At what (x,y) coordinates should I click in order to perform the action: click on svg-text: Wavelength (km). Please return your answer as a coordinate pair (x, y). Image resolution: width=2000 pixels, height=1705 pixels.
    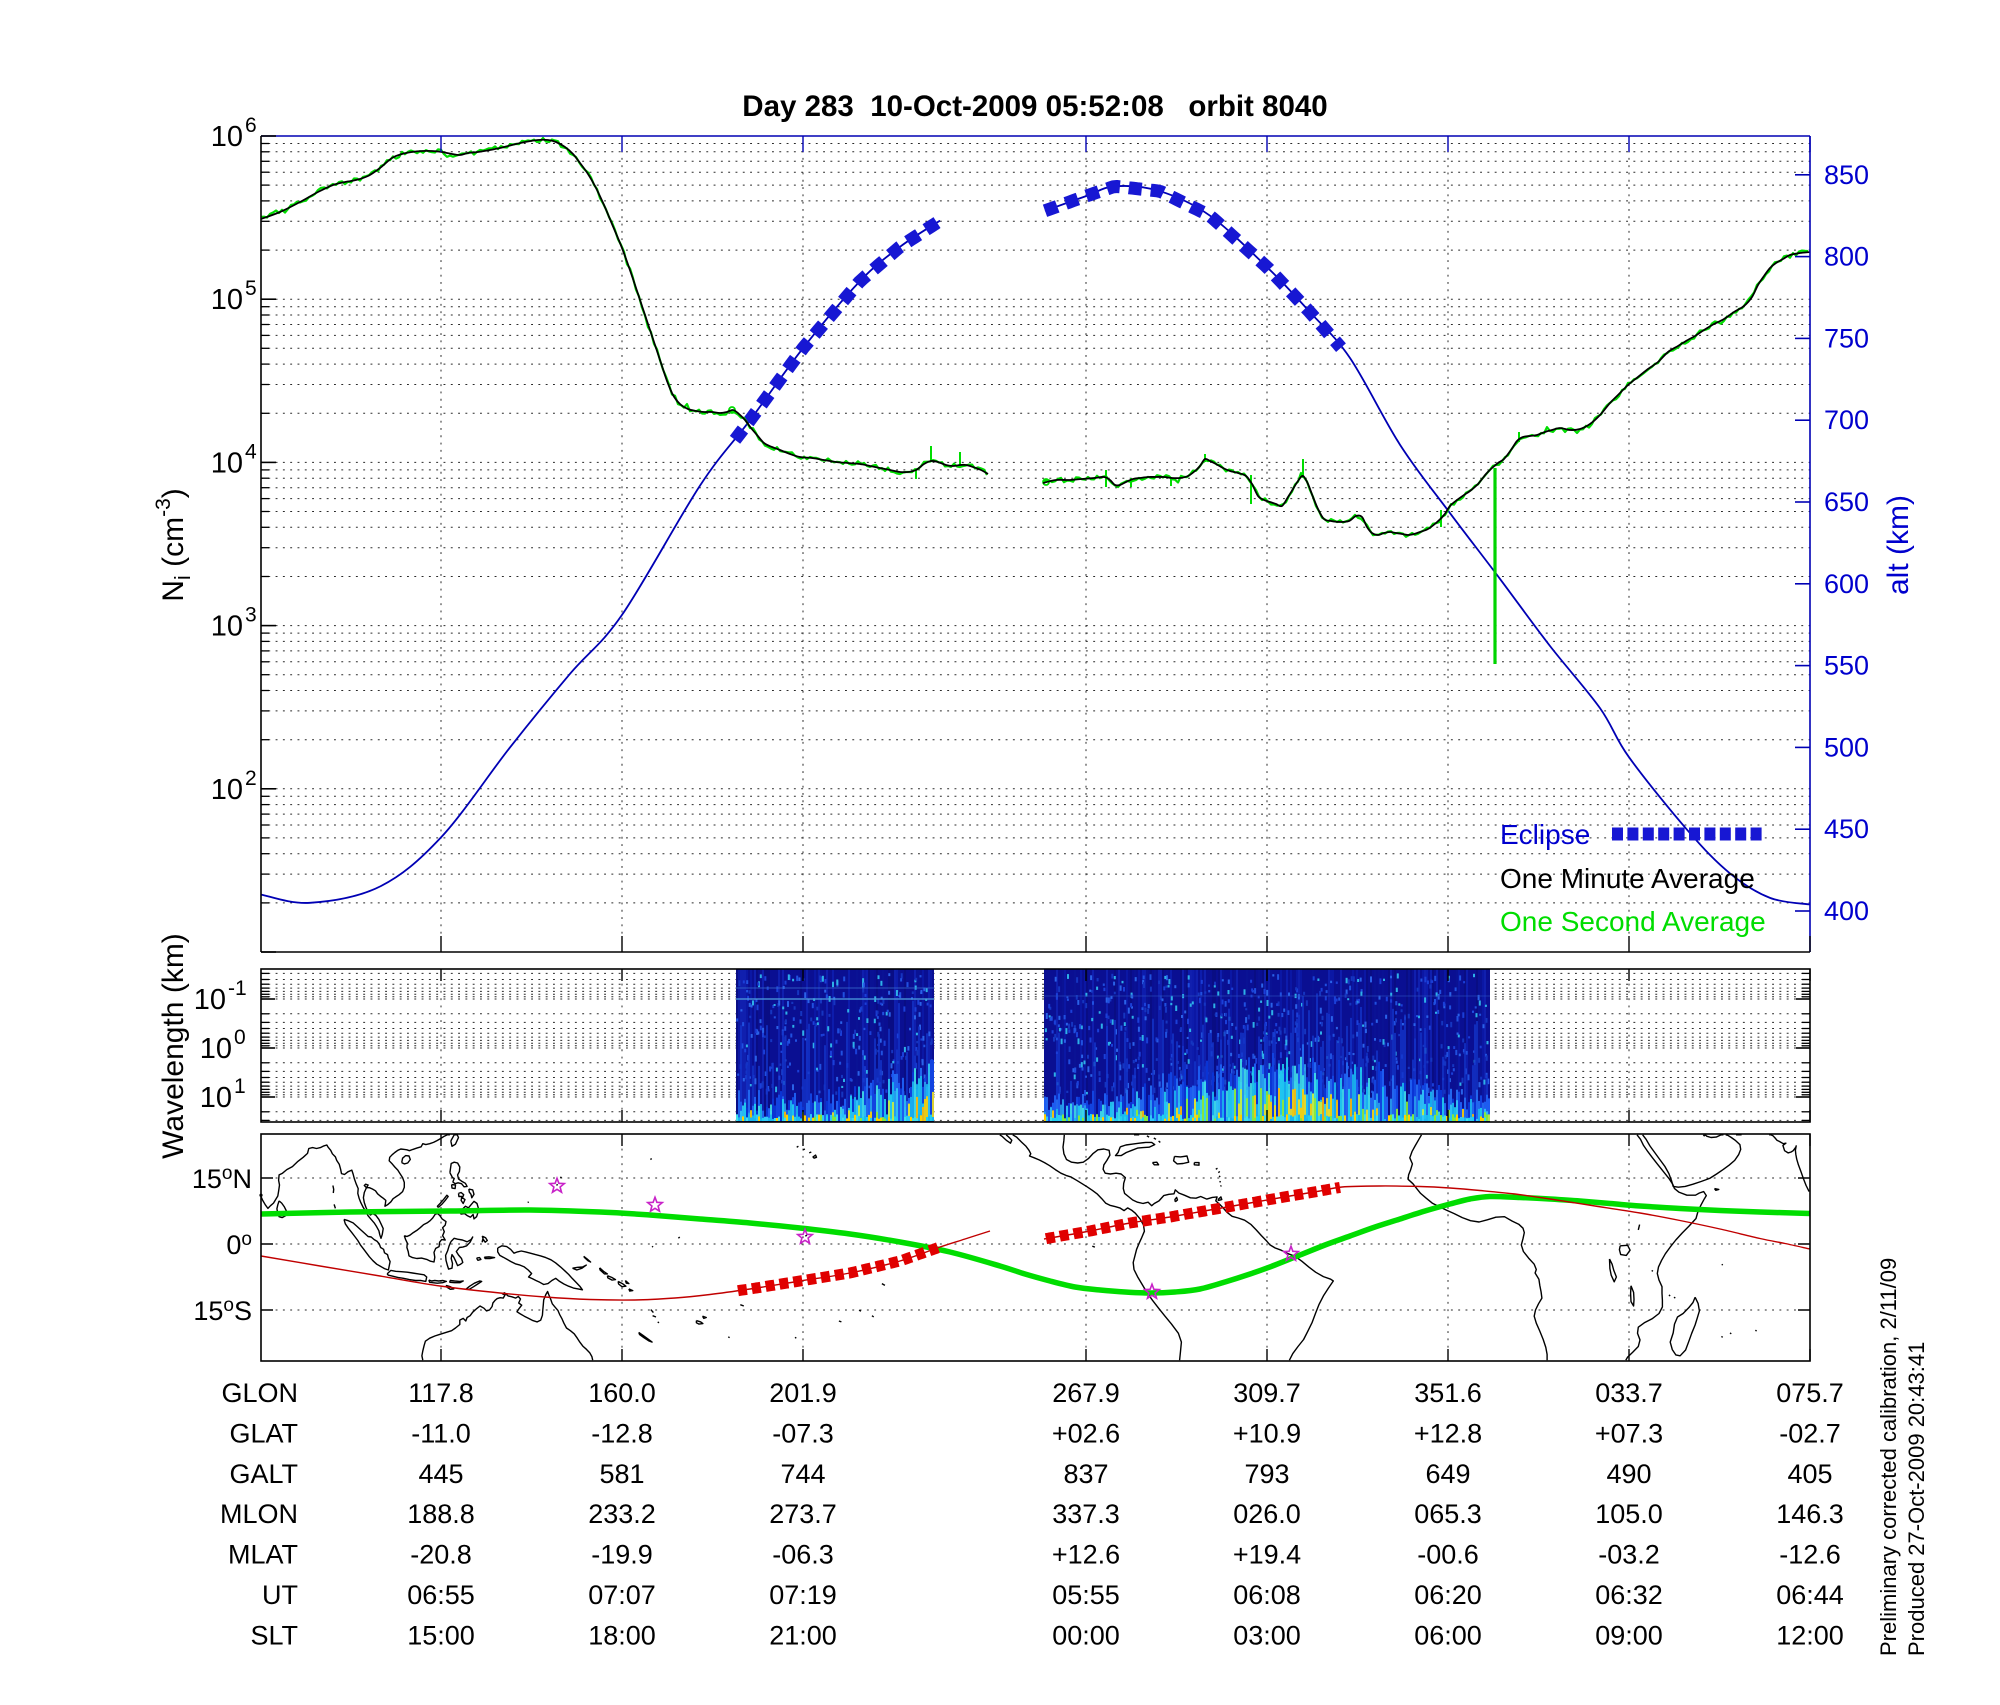
    Looking at the image, I should click on (173, 1046).